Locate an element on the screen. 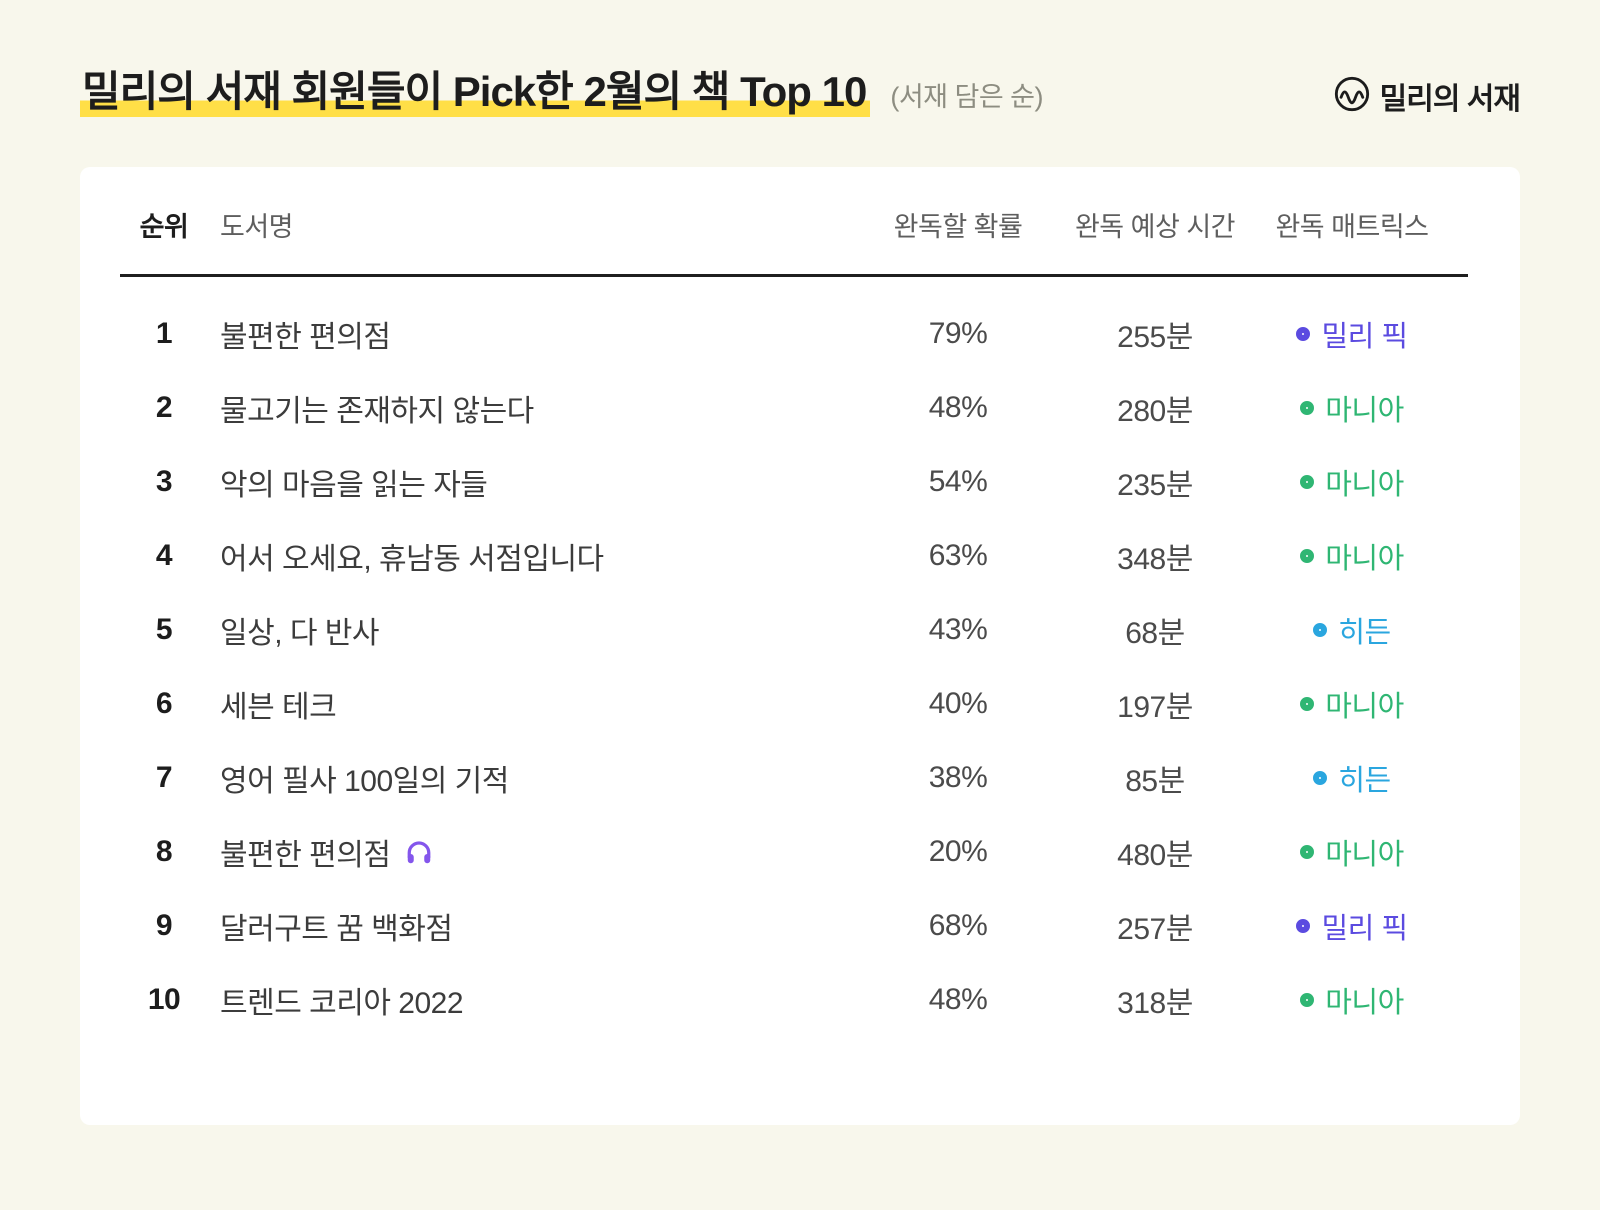 This screenshot has height=1210, width=1600. book-title-cell: 일상, 다 반사 is located at coordinates (300, 633).